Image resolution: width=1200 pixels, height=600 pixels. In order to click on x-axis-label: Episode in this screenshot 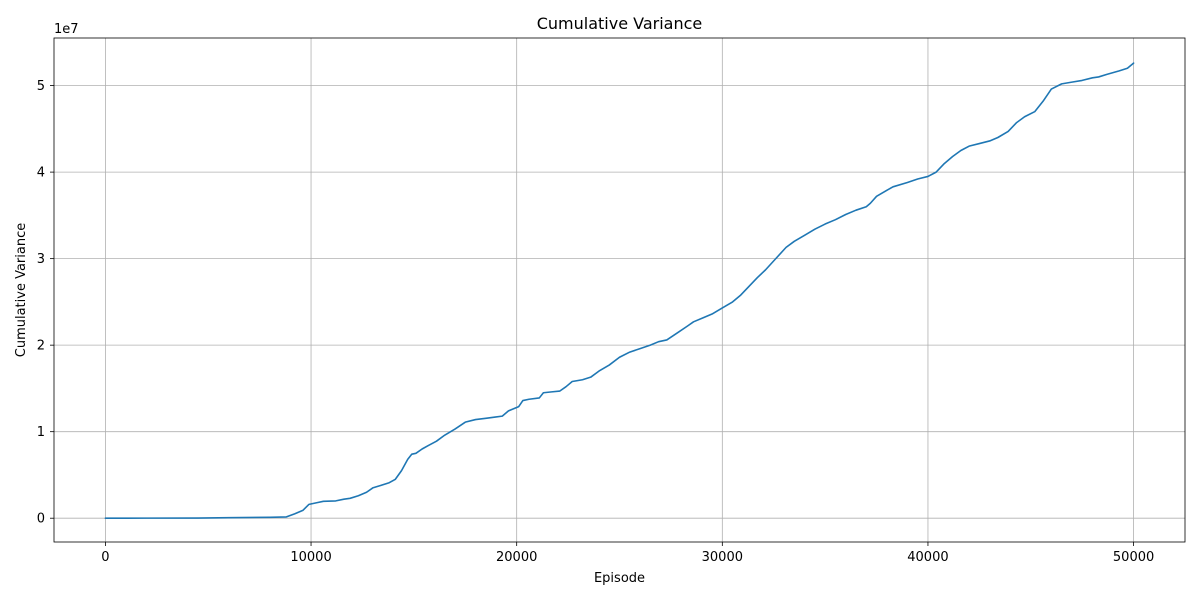, I will do `click(619, 578)`.